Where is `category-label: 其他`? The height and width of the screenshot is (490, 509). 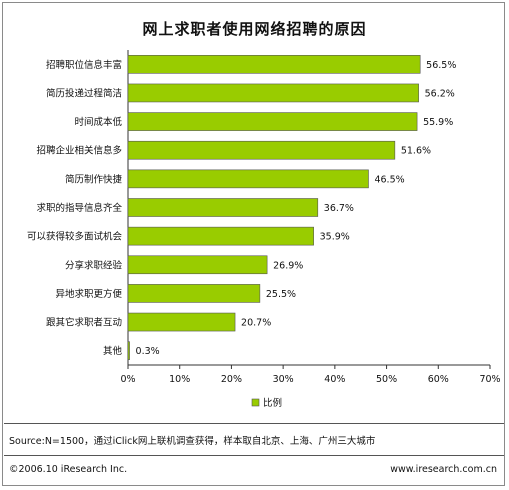 category-label: 其他 is located at coordinates (113, 351).